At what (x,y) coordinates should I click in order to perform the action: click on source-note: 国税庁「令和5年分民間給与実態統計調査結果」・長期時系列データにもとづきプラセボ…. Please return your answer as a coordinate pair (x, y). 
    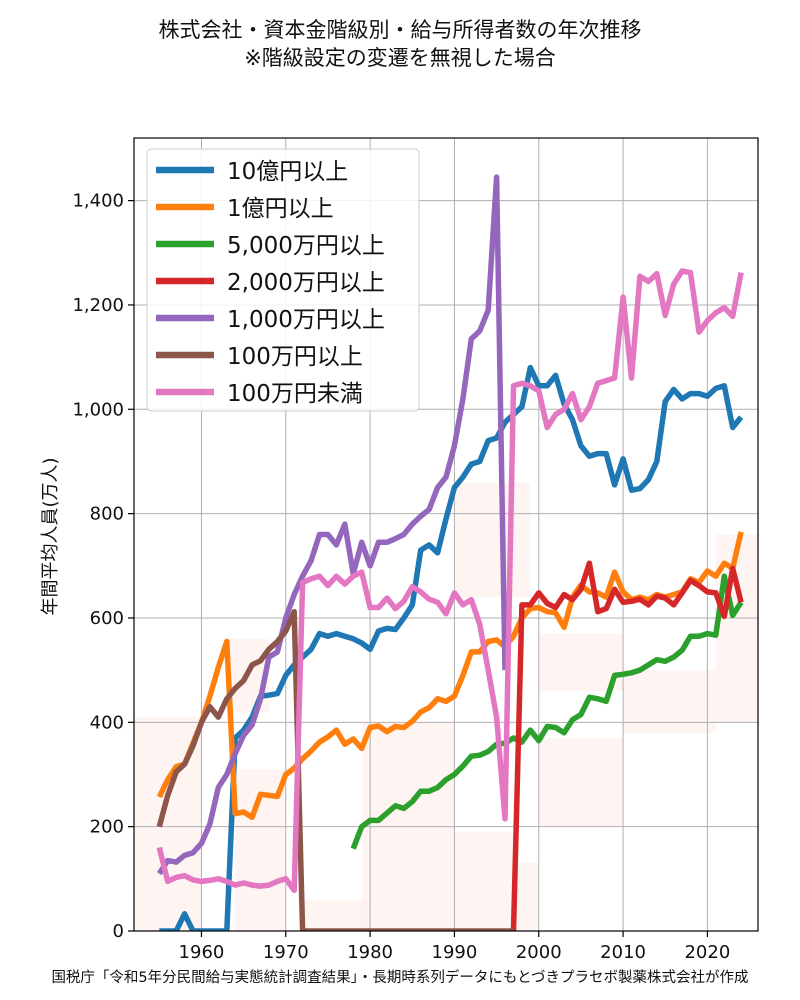
    Looking at the image, I should click on (400, 978).